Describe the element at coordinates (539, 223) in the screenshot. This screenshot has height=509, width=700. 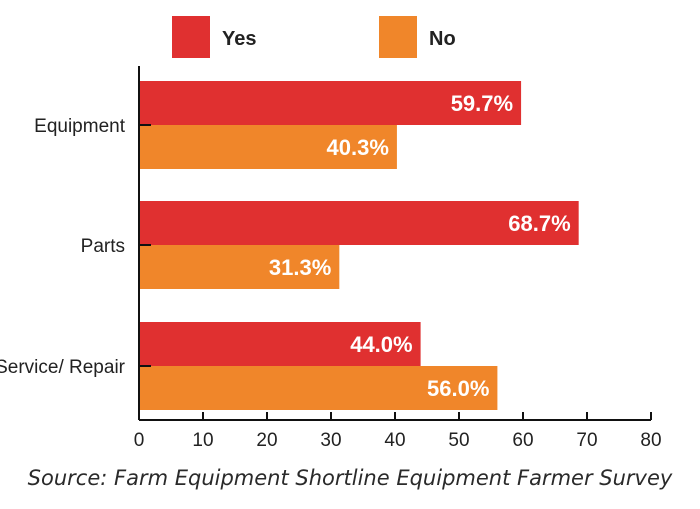
I see `data-label: 68.7%` at that location.